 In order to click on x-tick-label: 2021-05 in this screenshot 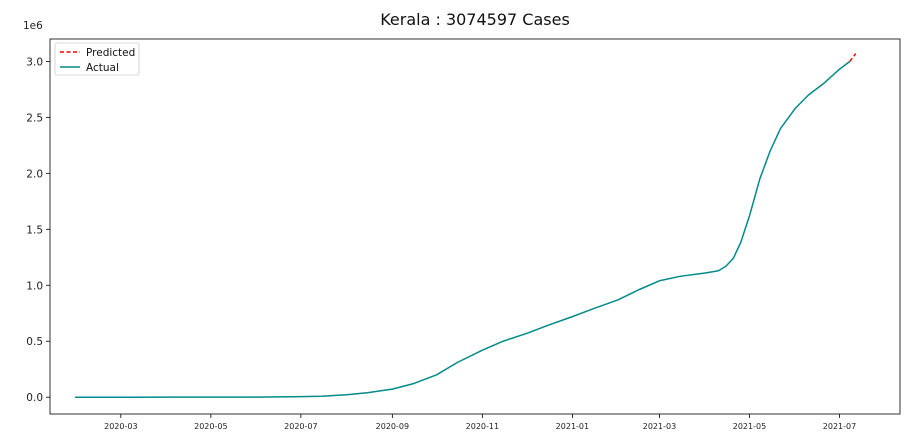, I will do `click(749, 426)`.